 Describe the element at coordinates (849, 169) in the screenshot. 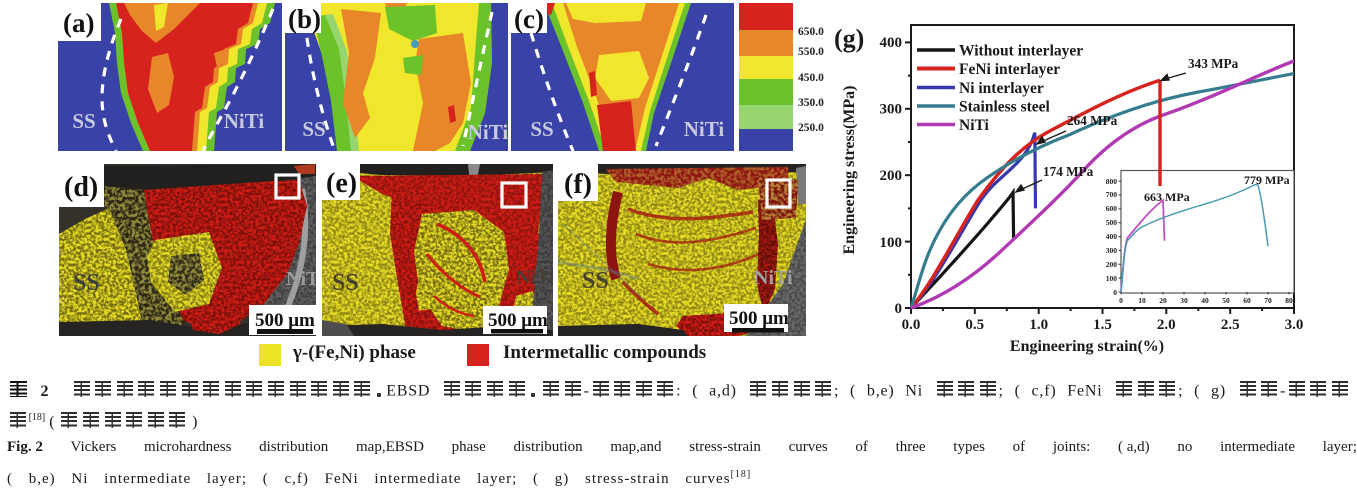

I see `svg-text: Engineering stress(MPa)` at that location.